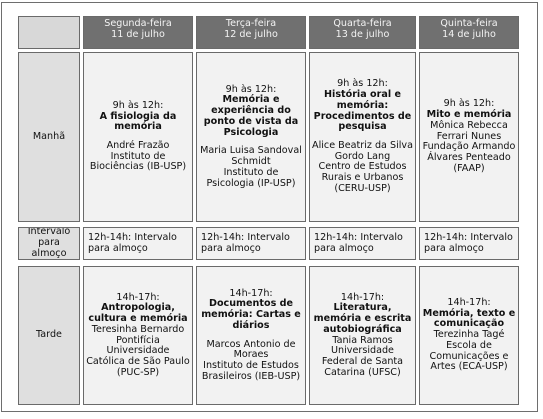  I want to click on session-speaker: Tania Ramos, so click(362, 340).